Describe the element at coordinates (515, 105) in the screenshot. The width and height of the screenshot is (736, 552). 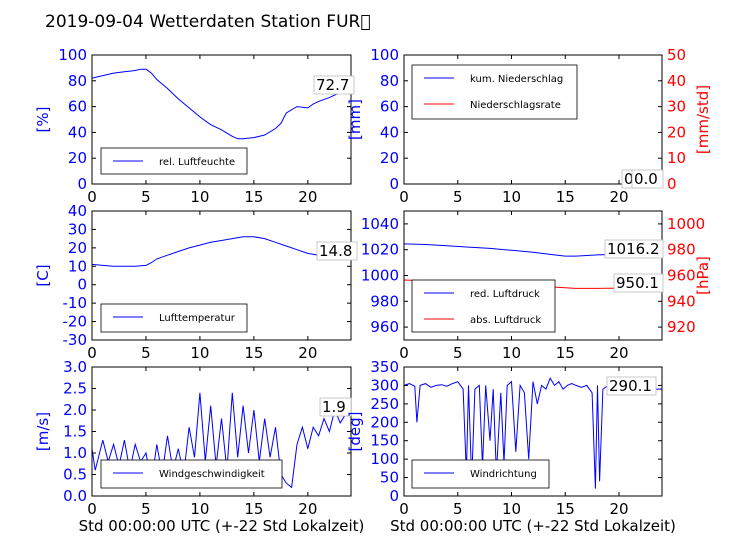
I see `legend-label: Niederschlagsrate` at that location.